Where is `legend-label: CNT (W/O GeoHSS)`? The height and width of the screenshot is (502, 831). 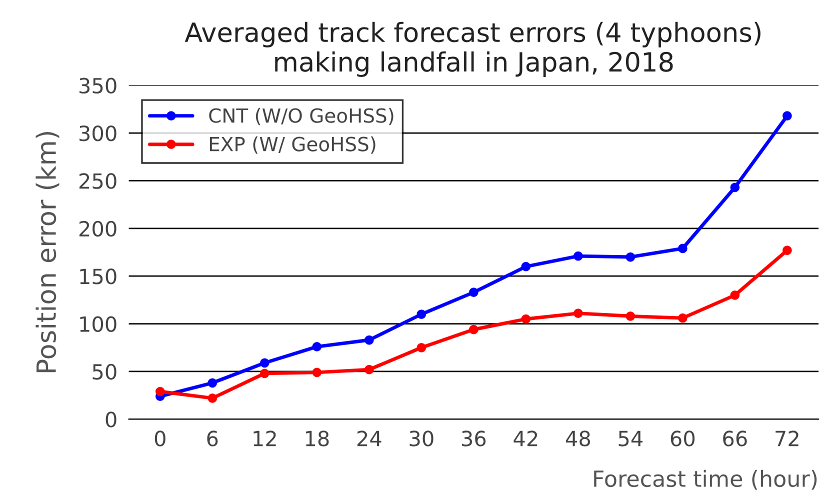 legend-label: CNT (W/O GeoHSS) is located at coordinates (301, 117).